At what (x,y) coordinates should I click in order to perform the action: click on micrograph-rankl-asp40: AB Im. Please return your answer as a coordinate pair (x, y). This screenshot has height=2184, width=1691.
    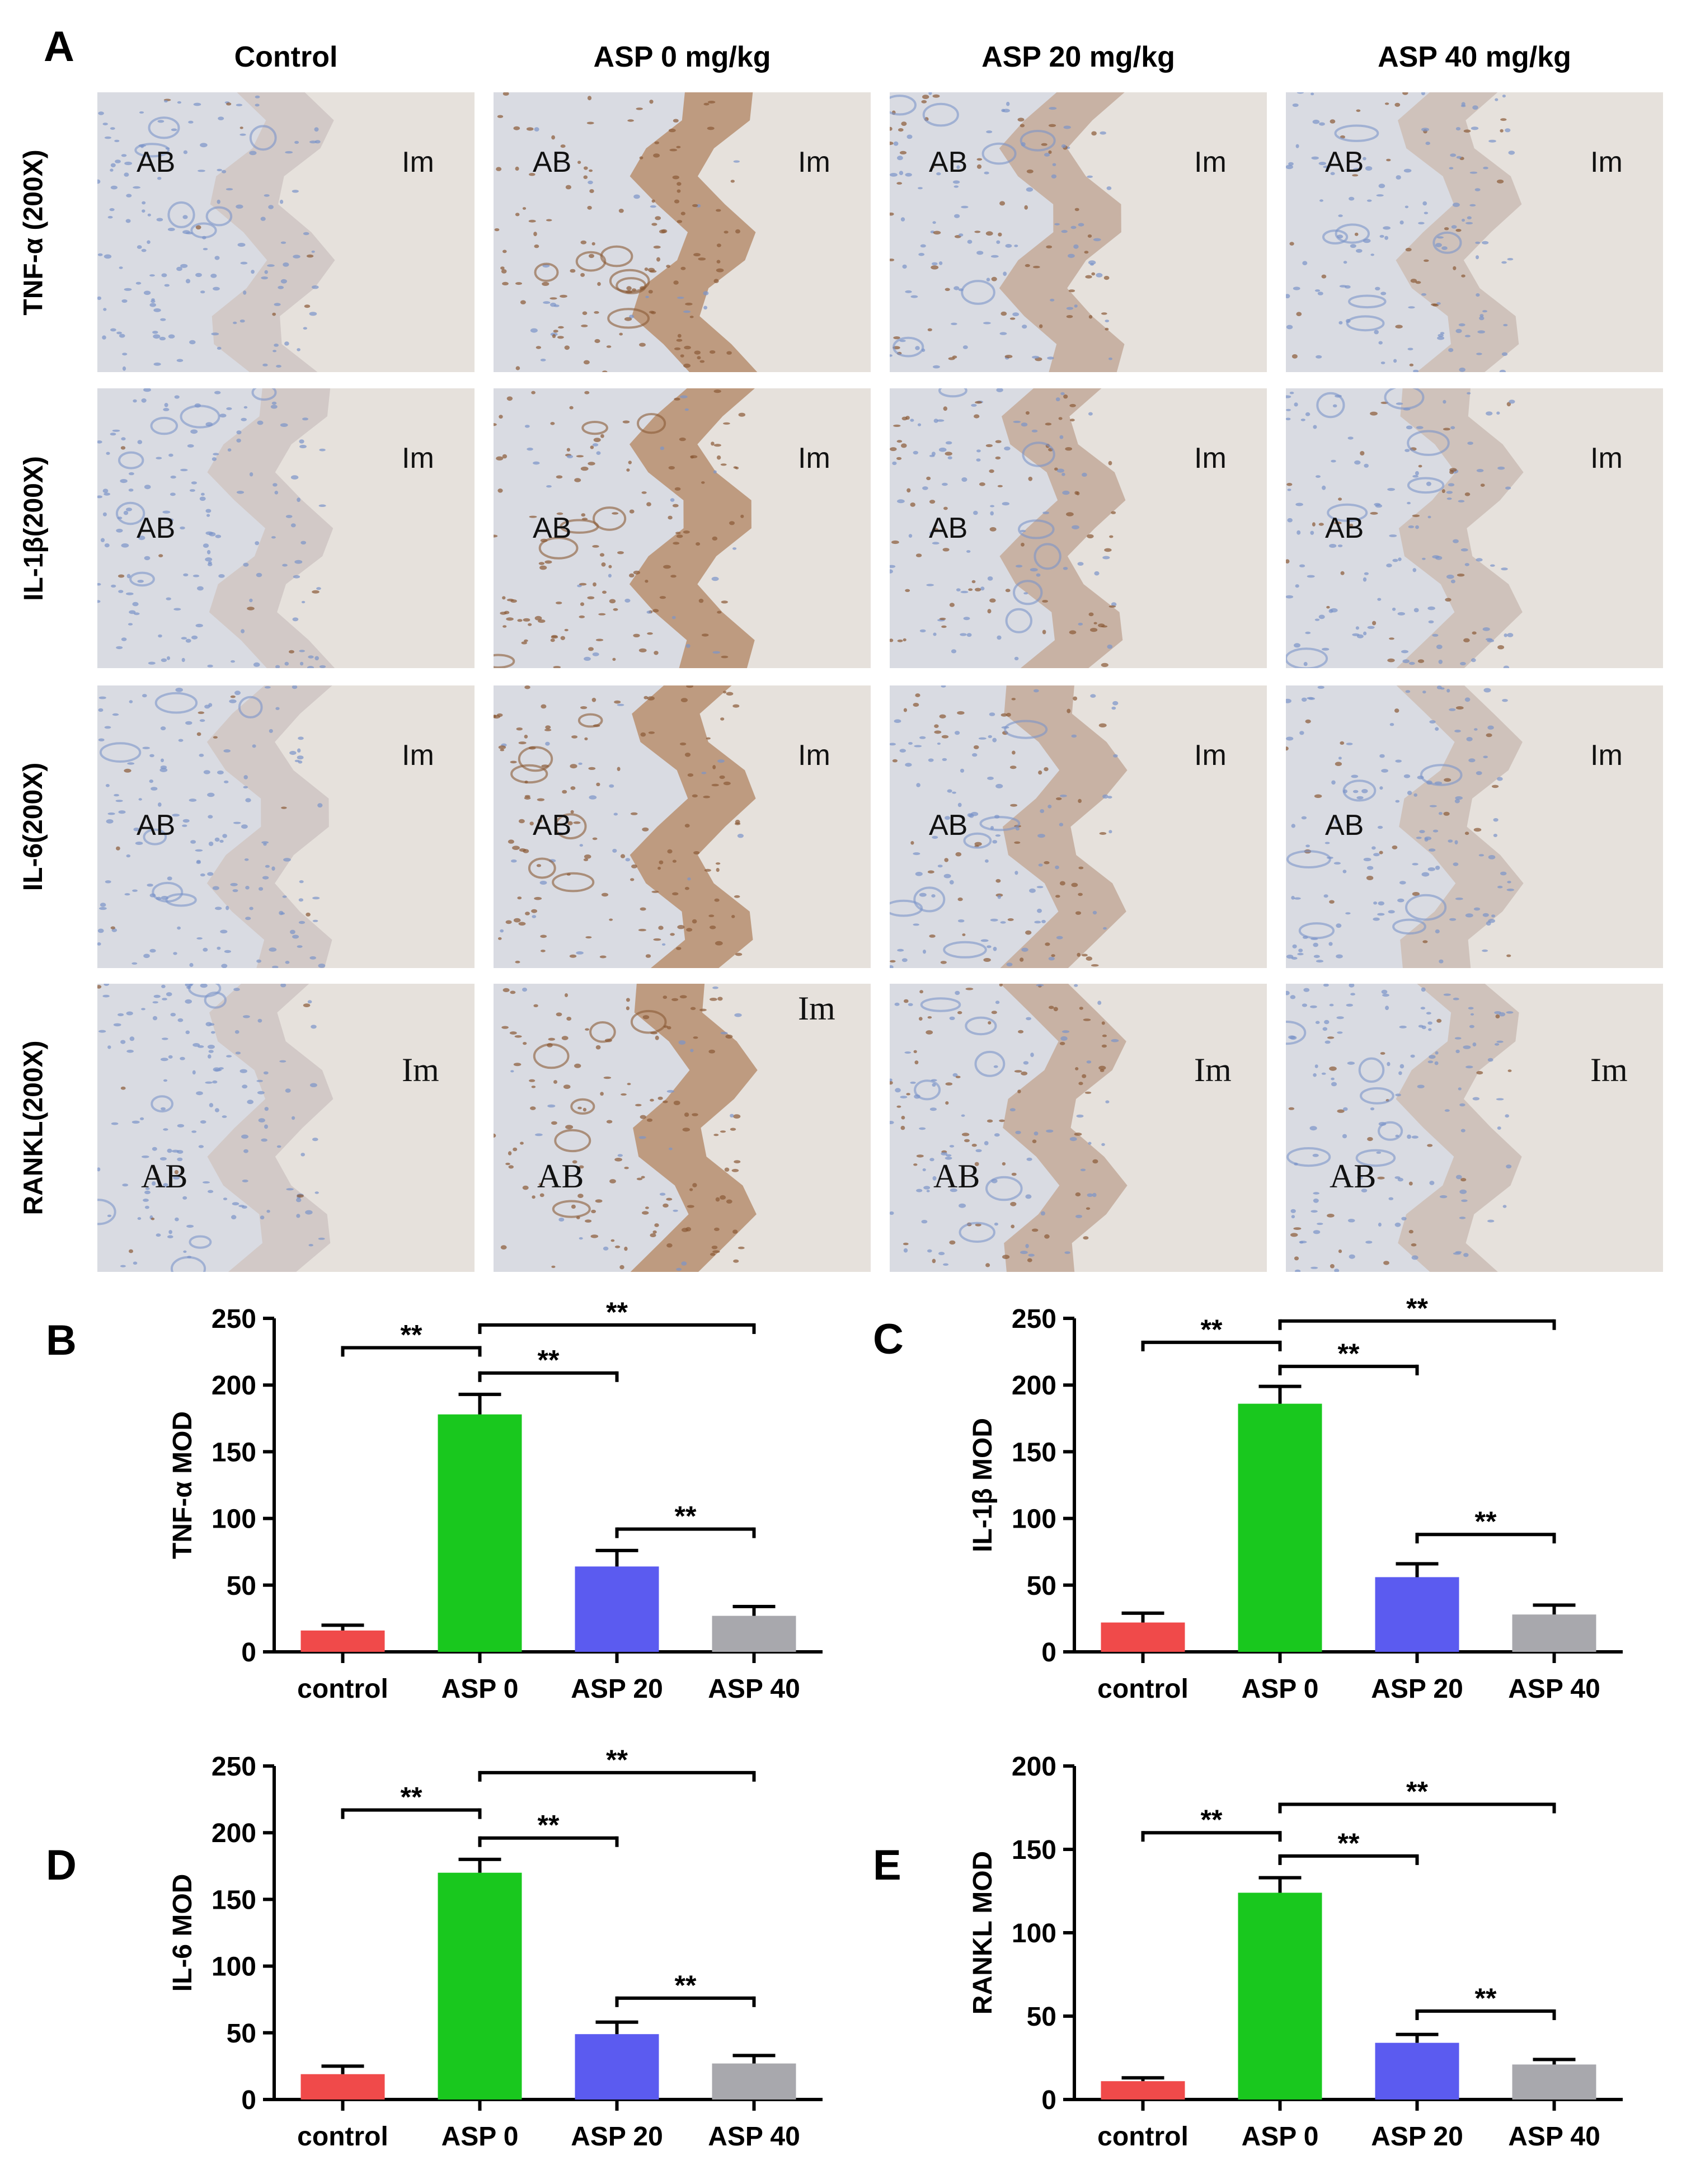
    Looking at the image, I should click on (1474, 1128).